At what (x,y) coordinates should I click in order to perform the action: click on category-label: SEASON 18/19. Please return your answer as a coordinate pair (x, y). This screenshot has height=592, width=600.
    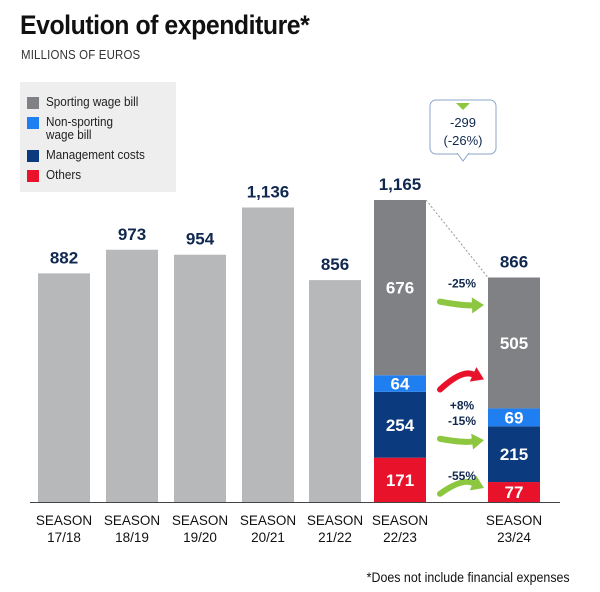
    Looking at the image, I should click on (132, 529).